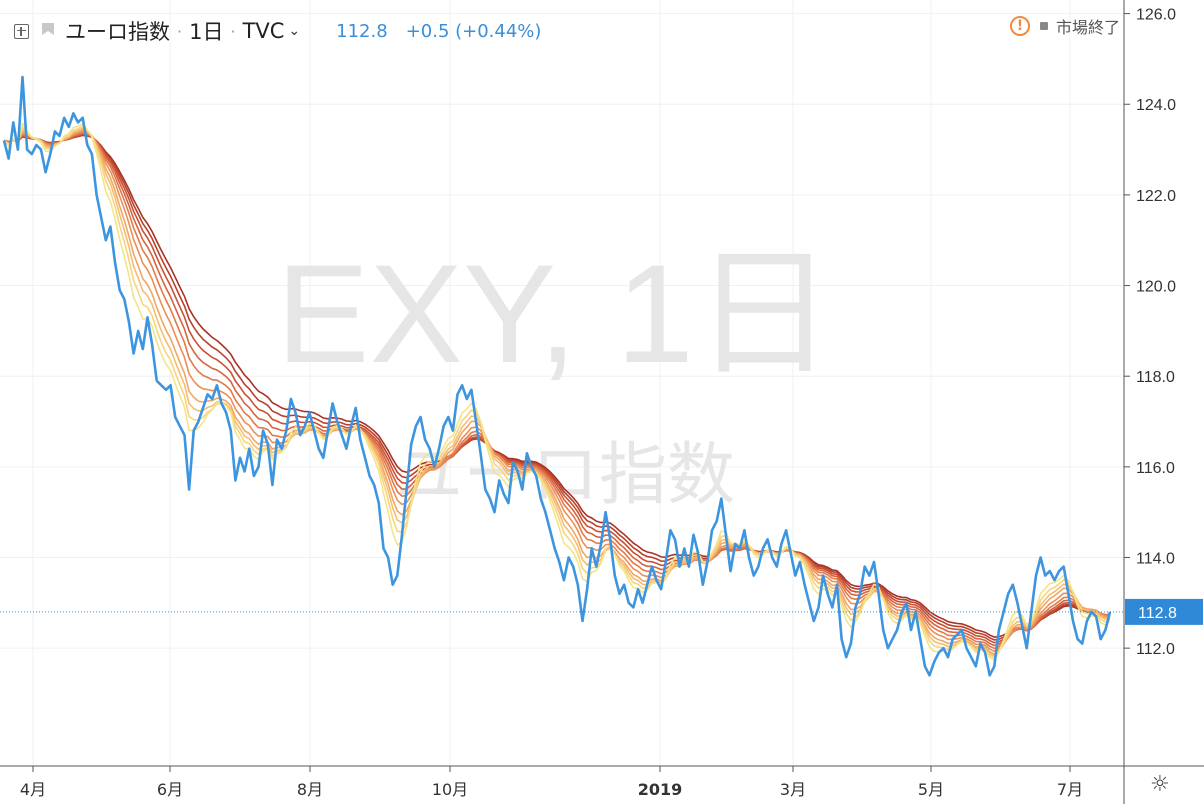 This screenshot has height=804, width=1204. I want to click on y-tick-label: 116.0, so click(1155, 468).